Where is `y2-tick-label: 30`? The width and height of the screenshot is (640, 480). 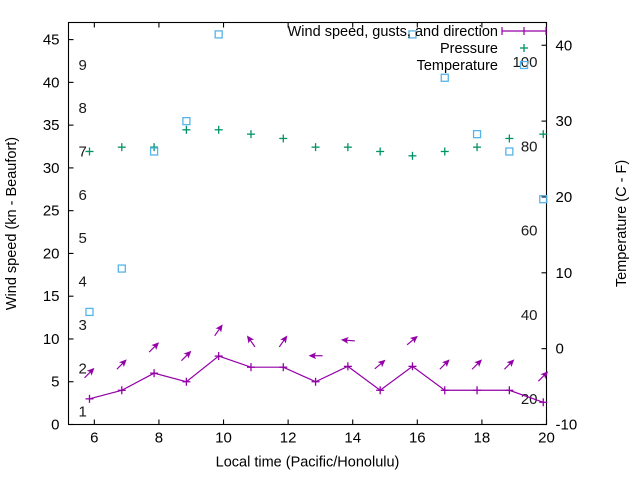
y2-tick-label: 30 is located at coordinates (564, 121).